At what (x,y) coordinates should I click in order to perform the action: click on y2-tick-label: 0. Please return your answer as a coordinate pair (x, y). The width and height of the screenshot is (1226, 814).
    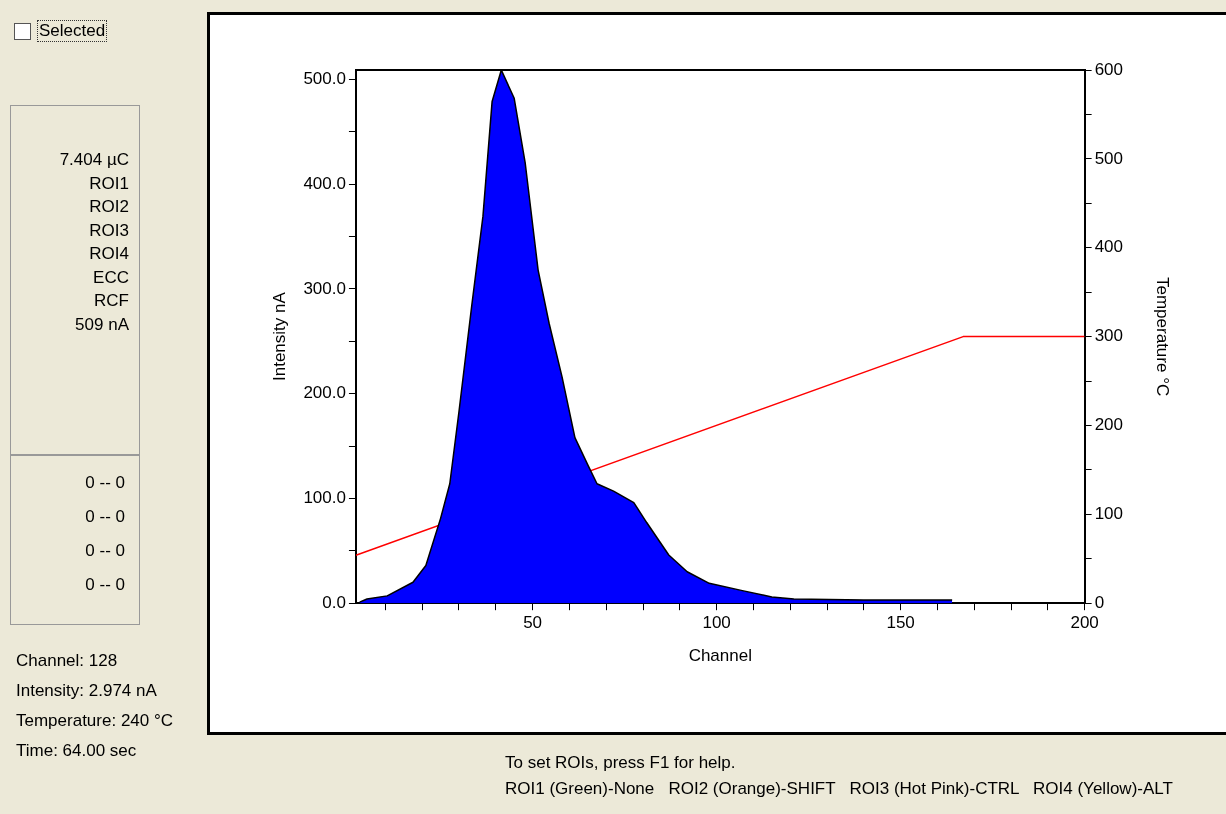
    Looking at the image, I should click on (1099, 602).